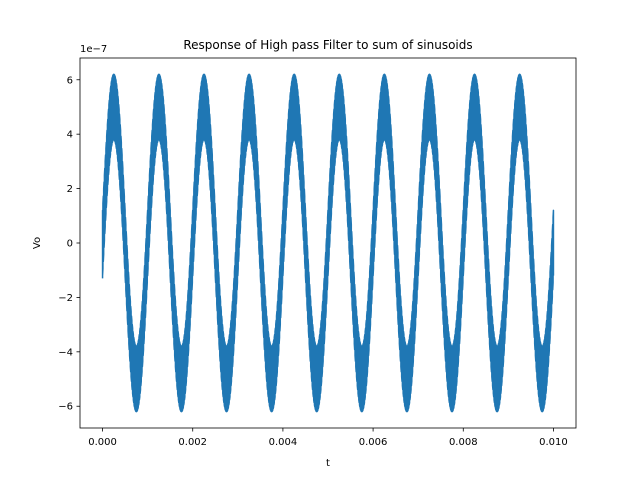  What do you see at coordinates (70, 189) in the screenshot?
I see `y-tick-label: 2` at bounding box center [70, 189].